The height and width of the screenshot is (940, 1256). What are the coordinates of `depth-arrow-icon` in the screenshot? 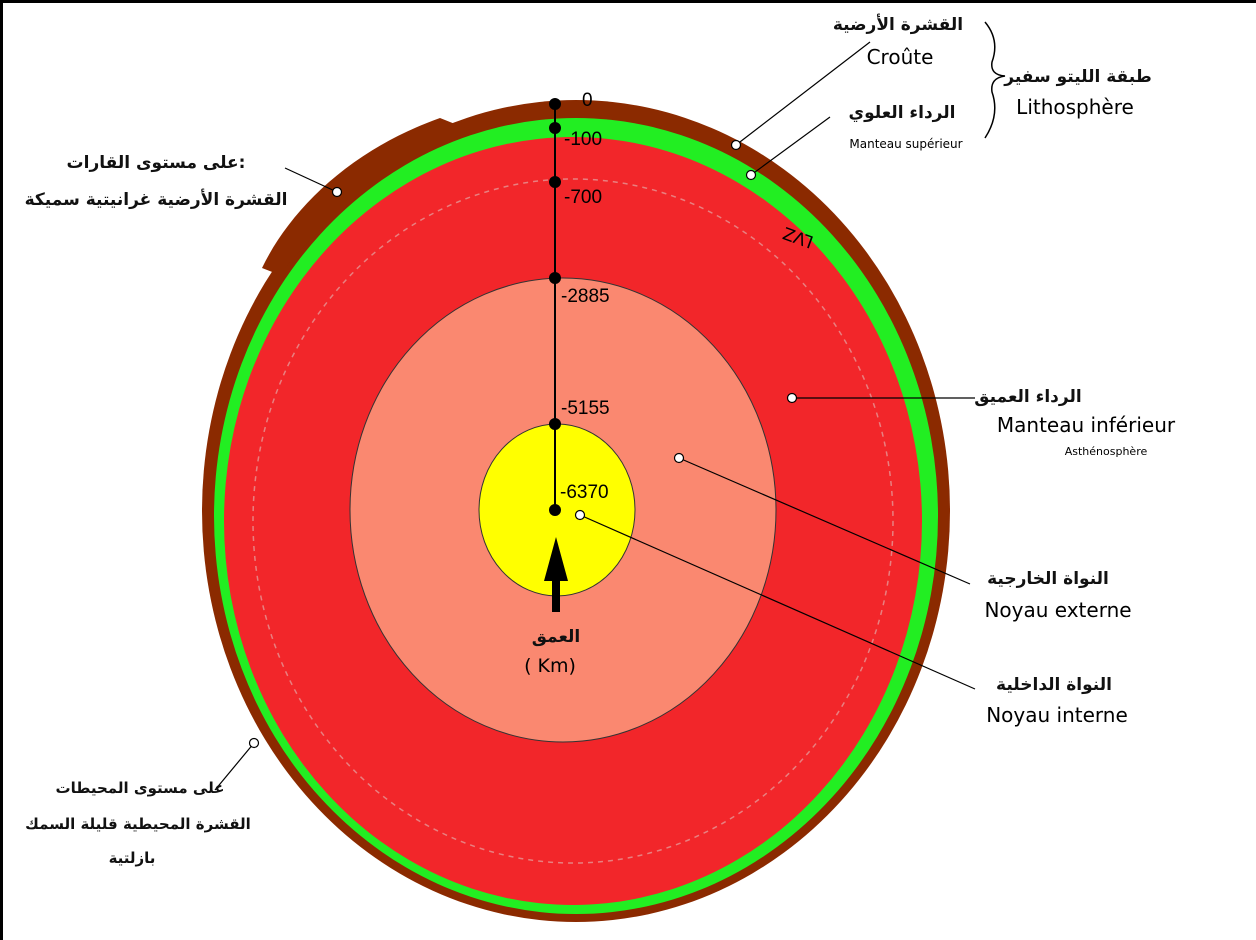 It's located at (556, 574).